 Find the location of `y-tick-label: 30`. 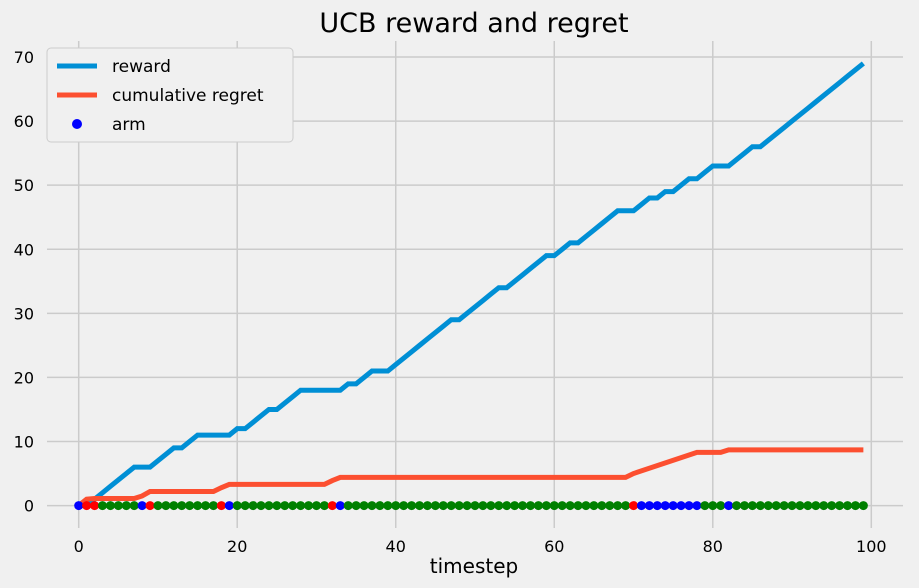

y-tick-label: 30 is located at coordinates (24, 313).